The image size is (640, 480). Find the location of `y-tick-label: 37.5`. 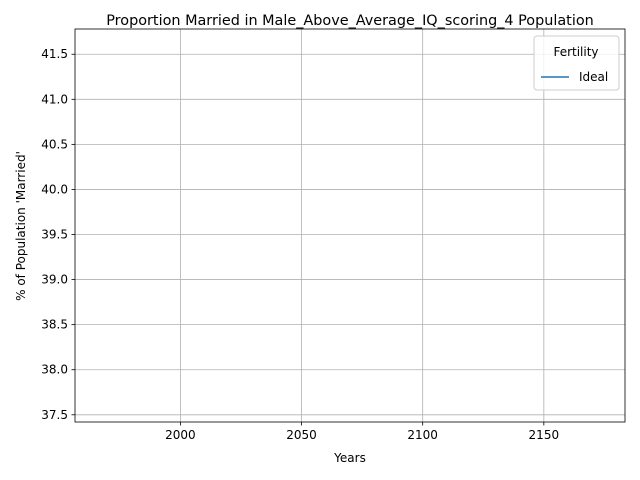

y-tick-label: 37.5 is located at coordinates (54, 415).